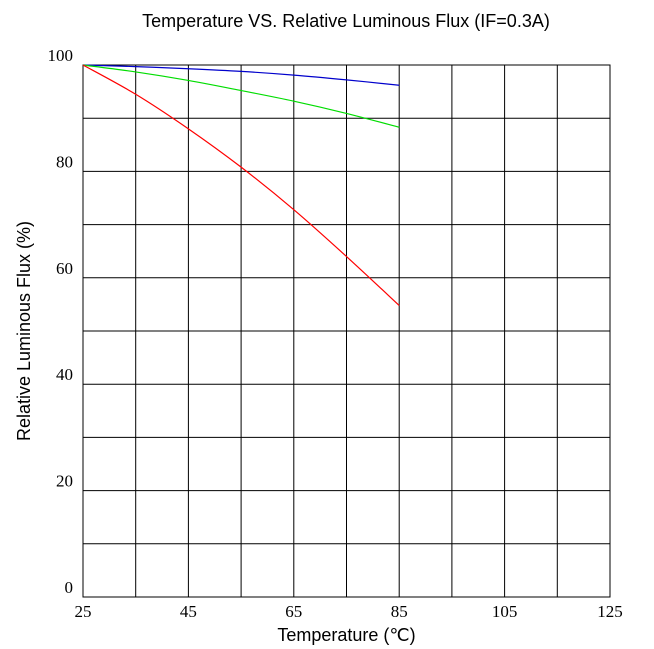 The height and width of the screenshot is (649, 654). What do you see at coordinates (64, 374) in the screenshot?
I see `y-tick-label: 40` at bounding box center [64, 374].